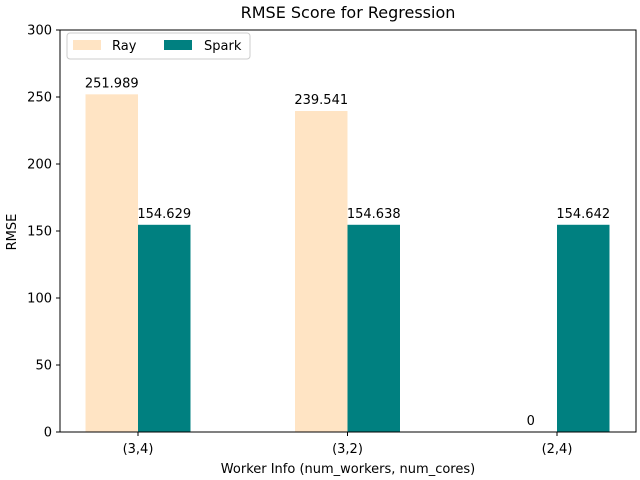 The height and width of the screenshot is (480, 640). What do you see at coordinates (178, 45) in the screenshot?
I see `legend-swatch-spark` at bounding box center [178, 45].